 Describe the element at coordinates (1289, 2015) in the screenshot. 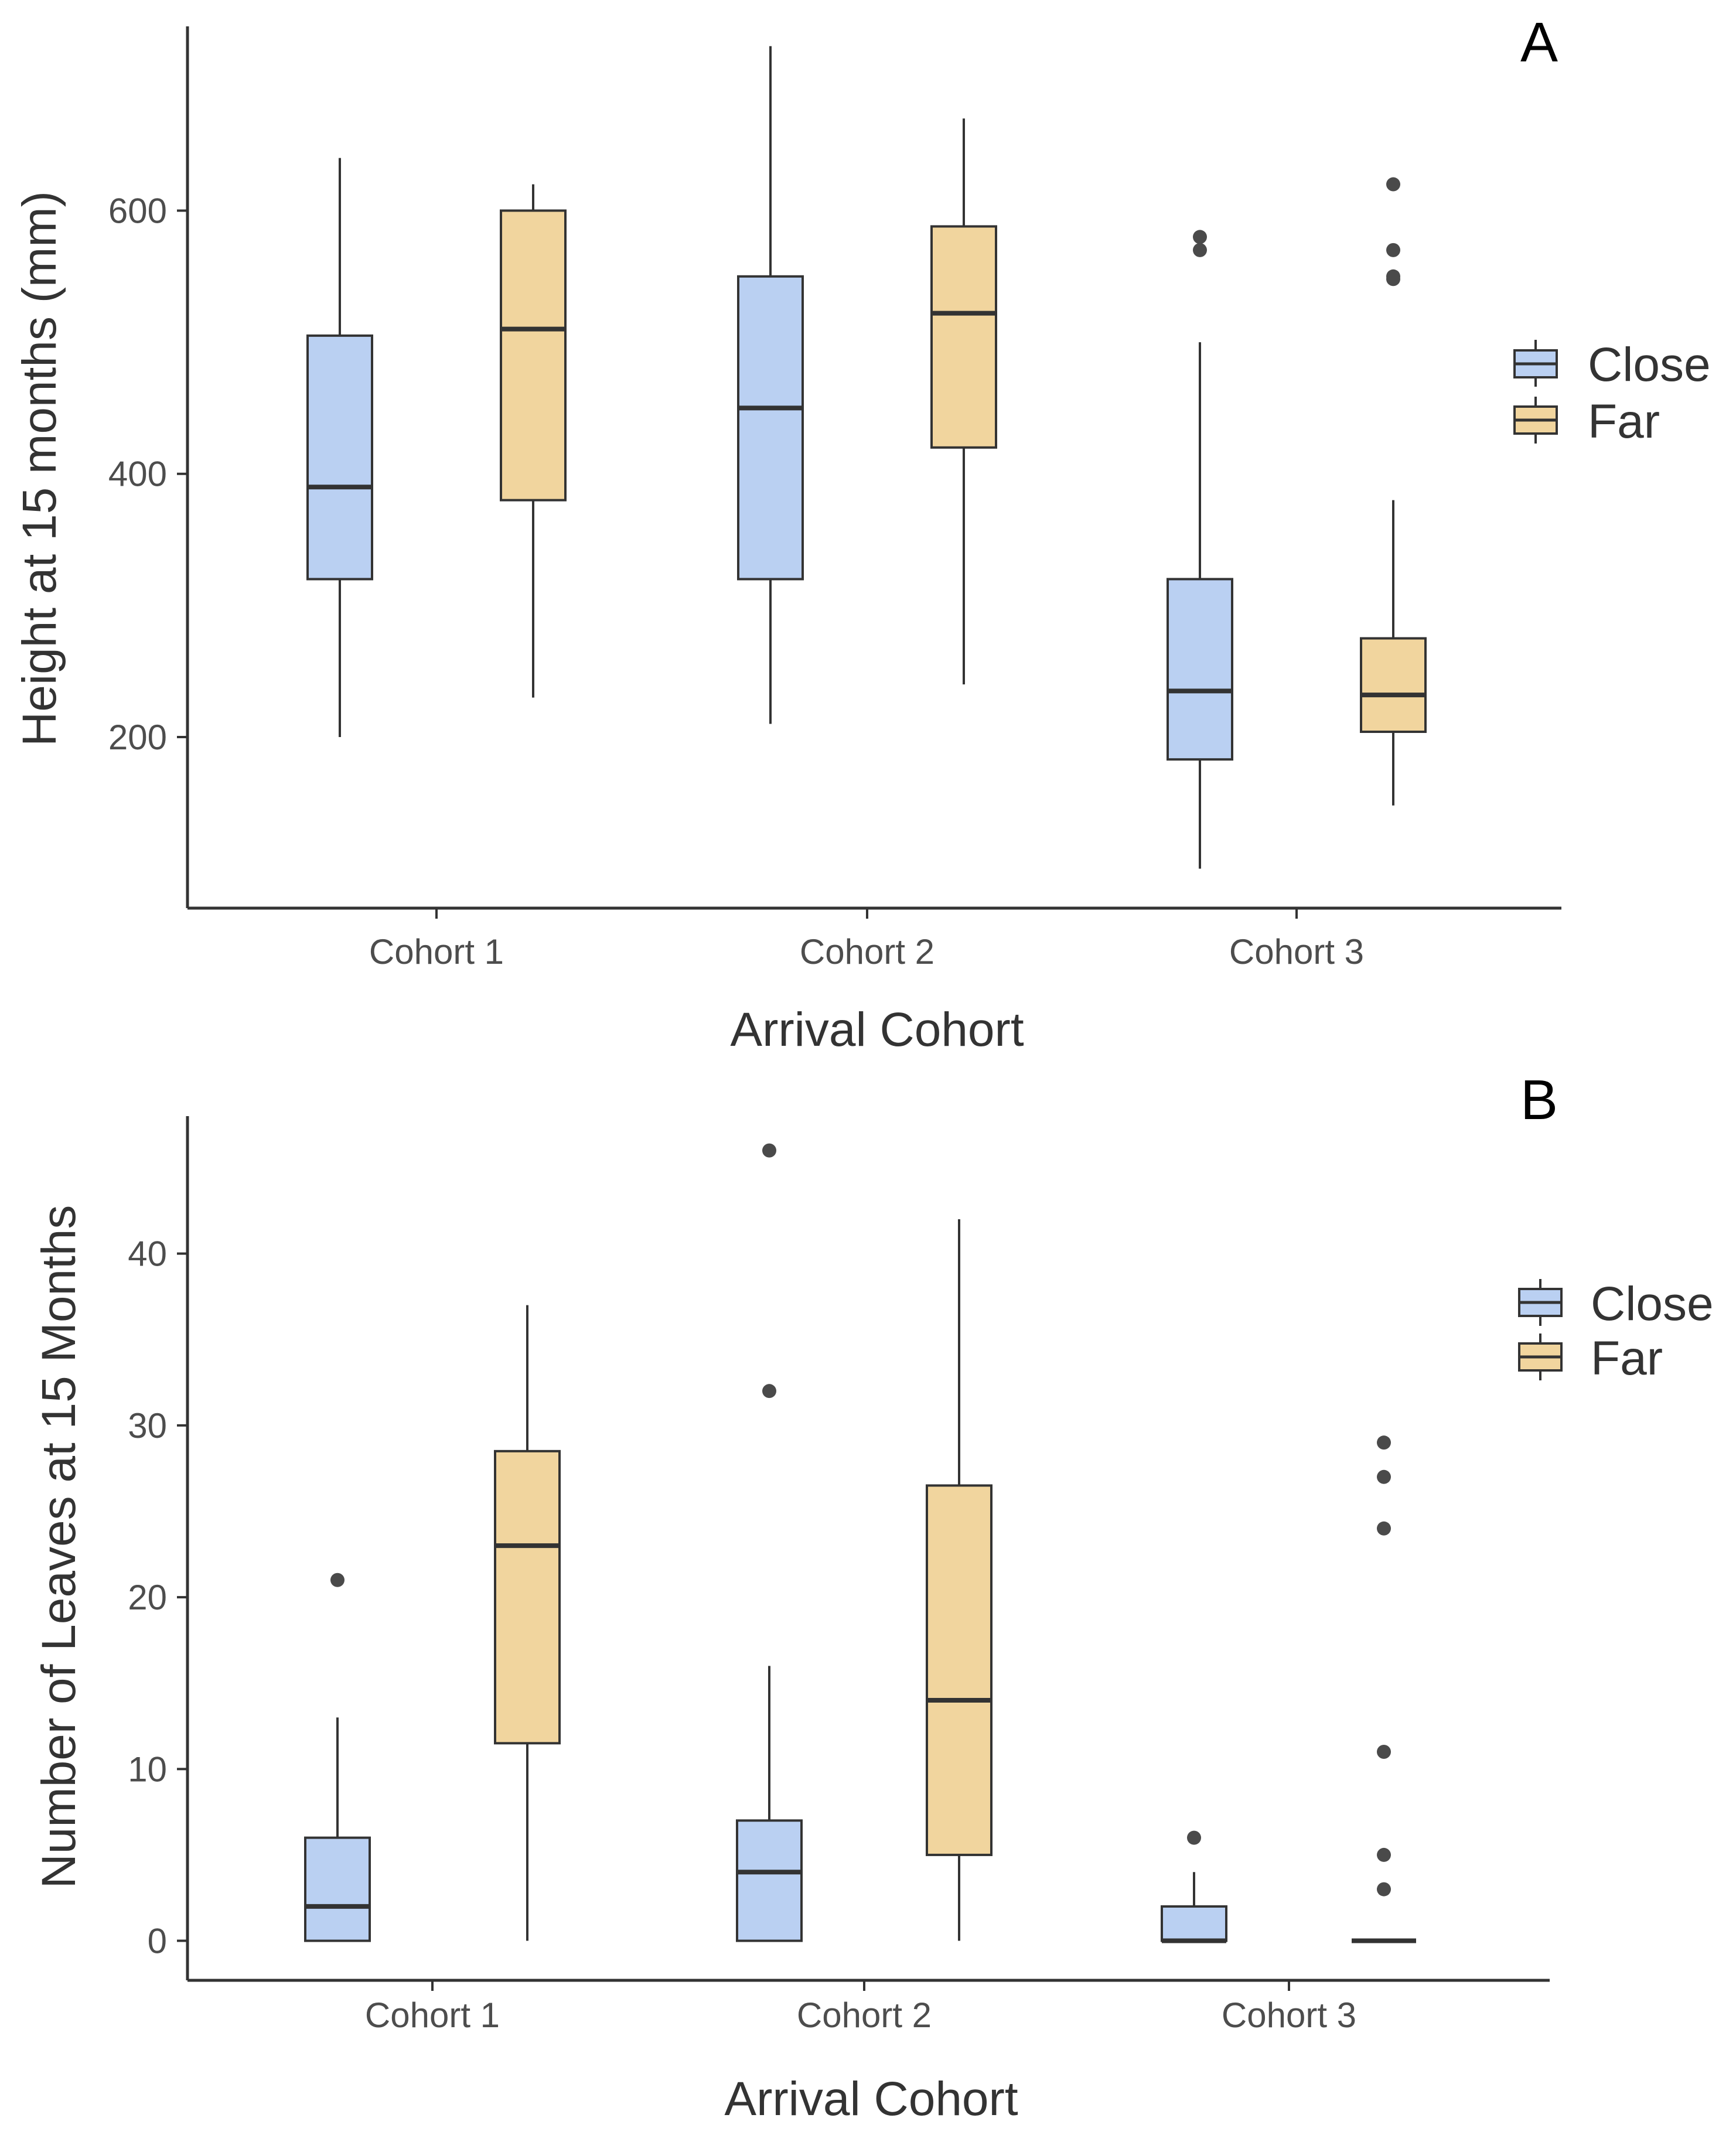

I see `panel-b-x-tick-label: Cohort 3` at that location.